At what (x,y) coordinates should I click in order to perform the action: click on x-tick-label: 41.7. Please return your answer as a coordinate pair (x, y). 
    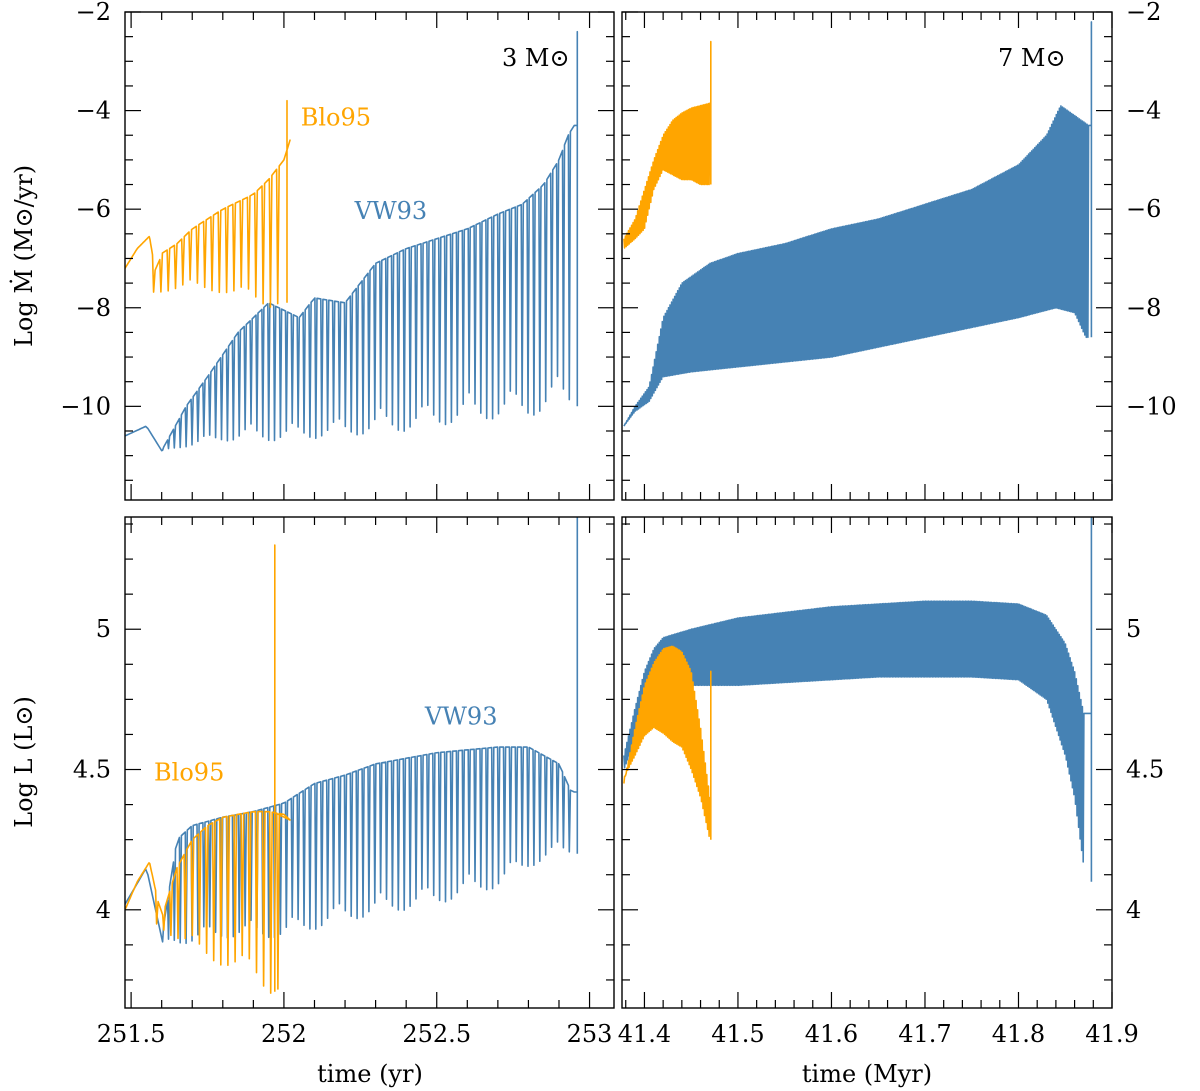
    Looking at the image, I should click on (924, 1034).